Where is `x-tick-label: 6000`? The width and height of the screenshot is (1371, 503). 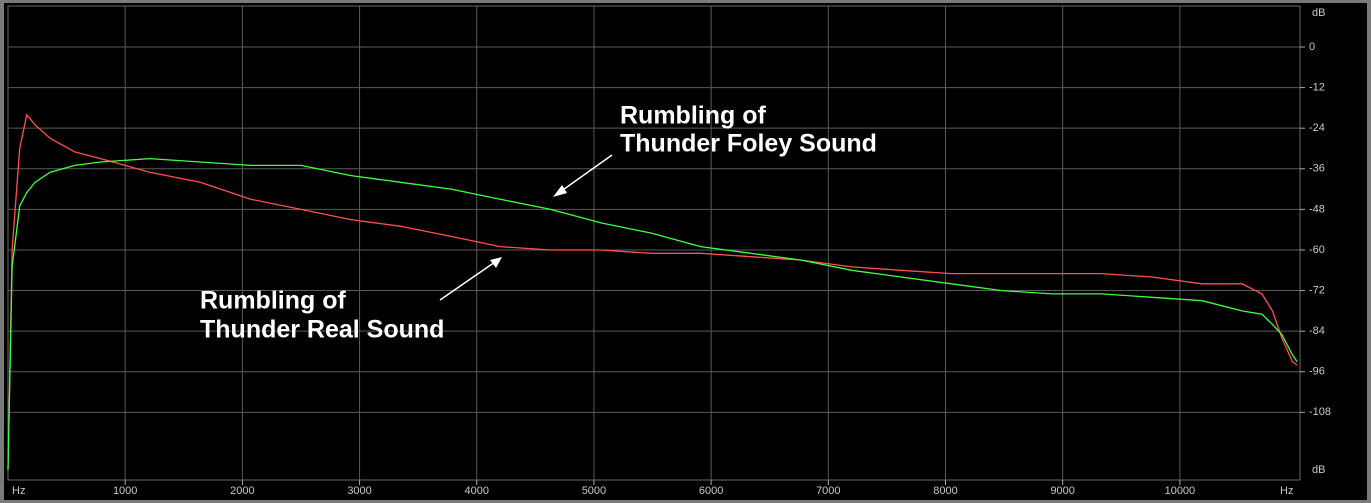 x-tick-label: 6000 is located at coordinates (711, 491).